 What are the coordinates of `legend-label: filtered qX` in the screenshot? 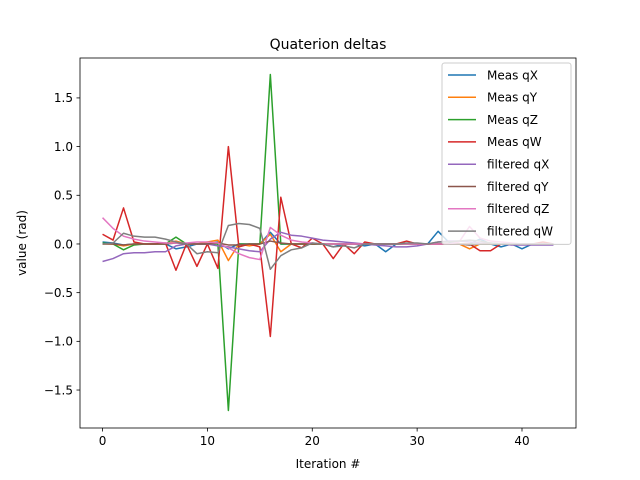 It's located at (518, 165).